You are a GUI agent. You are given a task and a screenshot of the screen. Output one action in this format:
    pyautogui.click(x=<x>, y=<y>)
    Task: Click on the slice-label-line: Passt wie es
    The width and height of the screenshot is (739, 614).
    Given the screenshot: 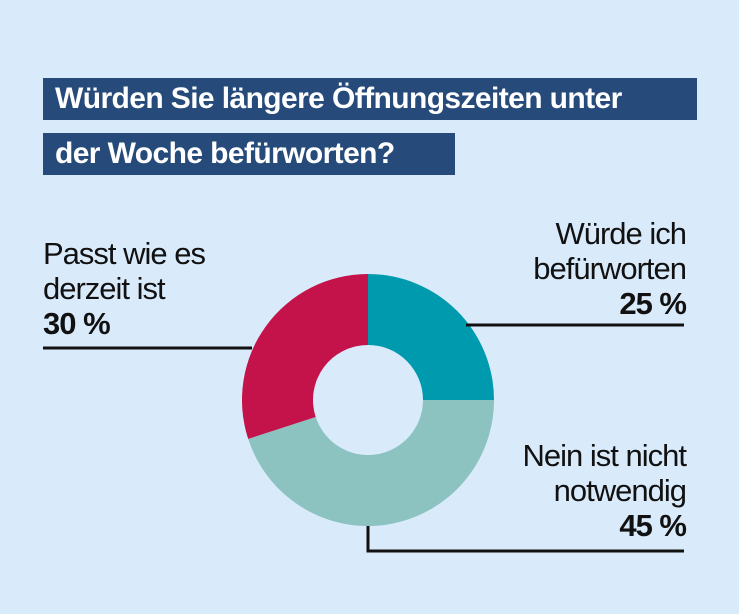 What is the action you would take?
    pyautogui.click(x=124, y=253)
    